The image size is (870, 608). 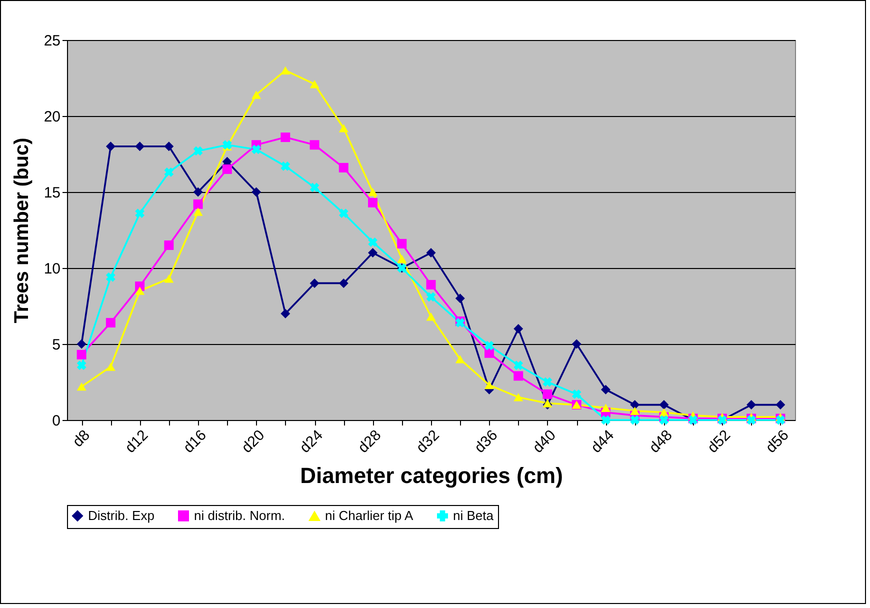 I want to click on x-tick-label: d36, so click(x=486, y=441).